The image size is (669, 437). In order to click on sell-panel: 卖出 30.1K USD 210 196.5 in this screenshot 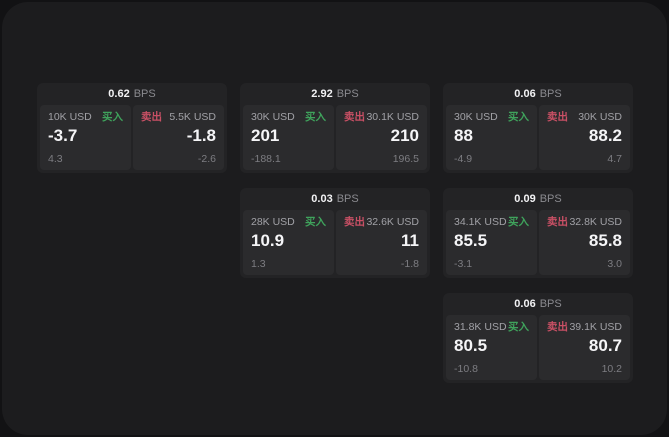, I will do `click(381, 137)`.